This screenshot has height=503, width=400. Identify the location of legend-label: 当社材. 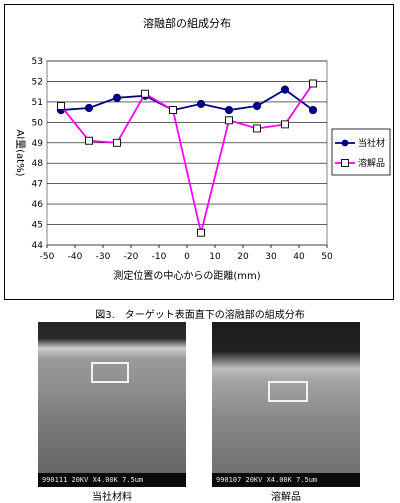
(371, 143).